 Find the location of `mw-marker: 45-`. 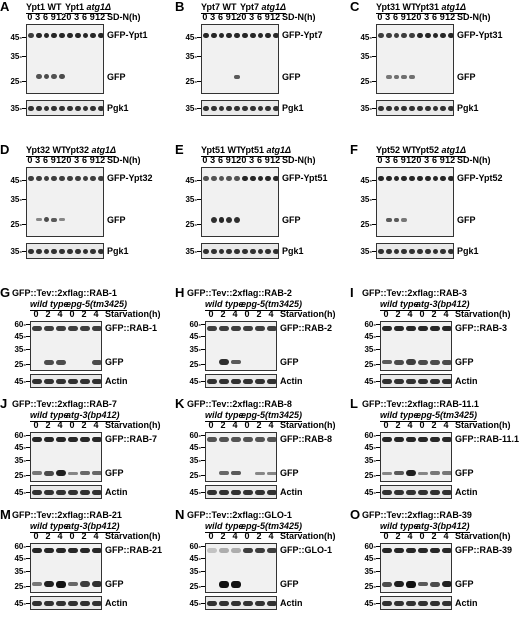

mw-marker: 45- is located at coordinates (16, 37).